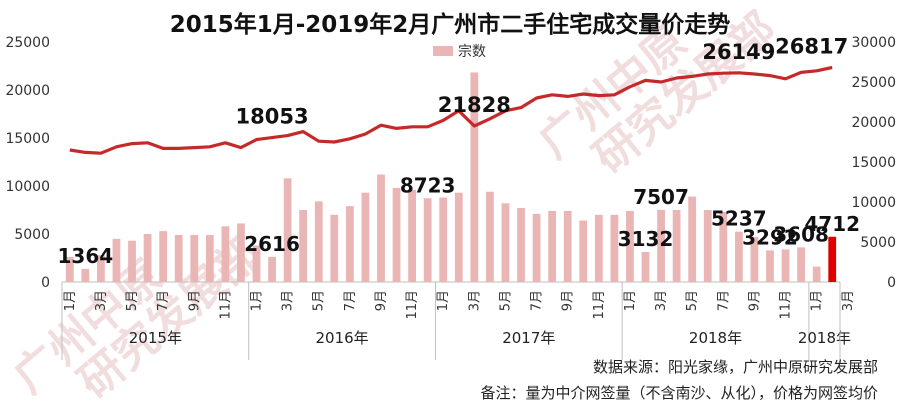  What do you see at coordinates (27, 187) in the screenshot?
I see `y-left-tick-label: 10000` at bounding box center [27, 187].